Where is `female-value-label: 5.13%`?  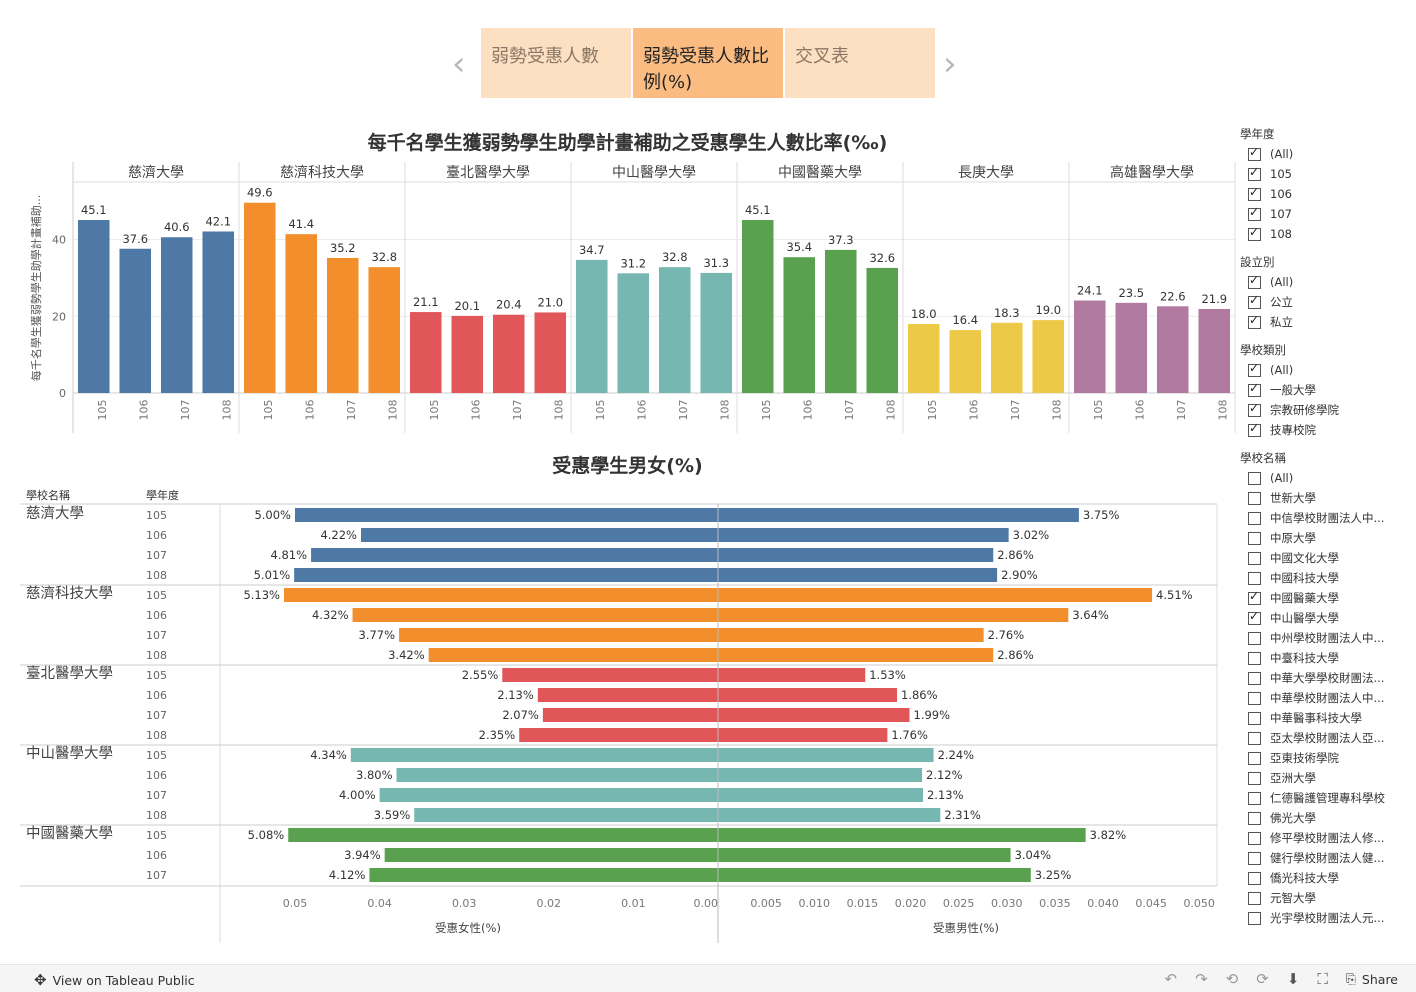 female-value-label: 5.13% is located at coordinates (261, 595).